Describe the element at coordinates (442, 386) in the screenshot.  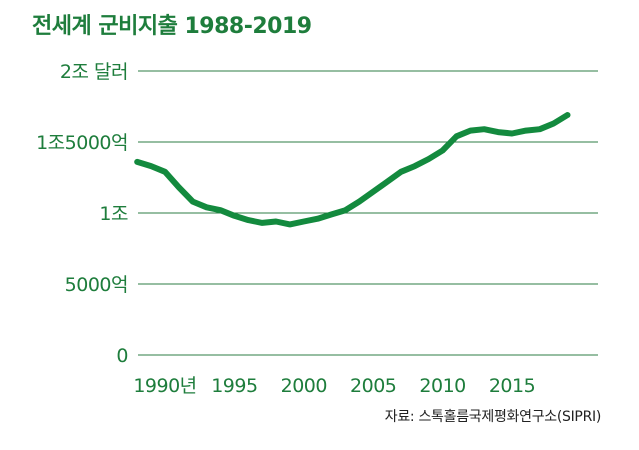
I see `x-tick-label: 2010` at that location.